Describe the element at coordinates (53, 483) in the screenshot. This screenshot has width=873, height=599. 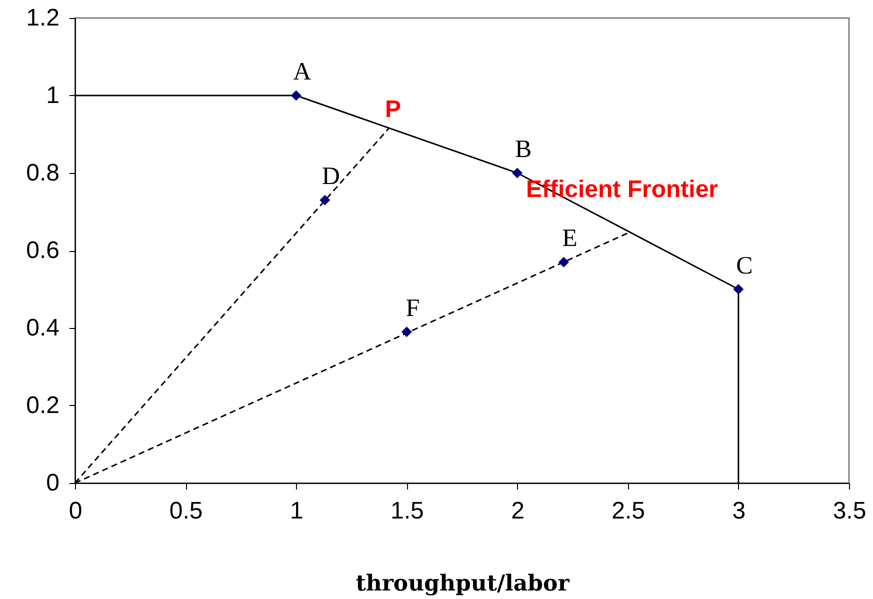
I see `y-tick-label: 0` at that location.